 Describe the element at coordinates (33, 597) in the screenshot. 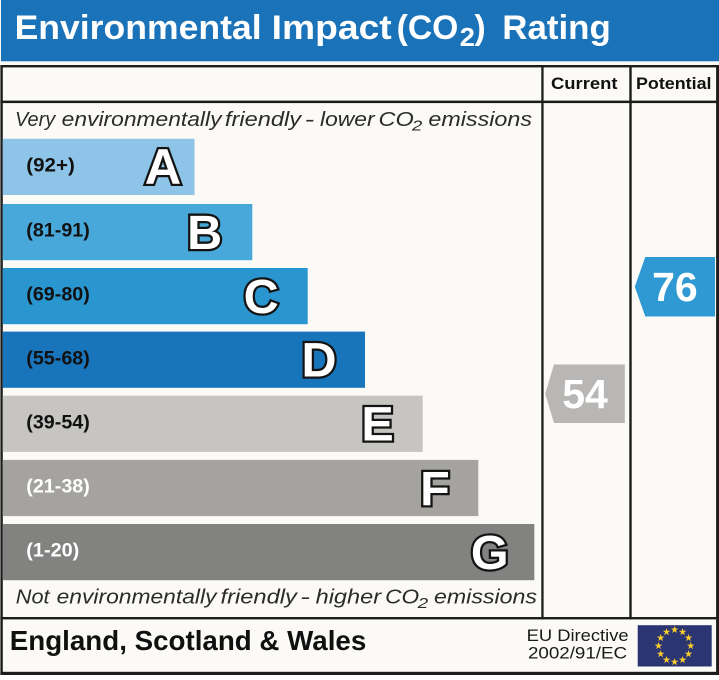

I see `svg-text: Not` at that location.